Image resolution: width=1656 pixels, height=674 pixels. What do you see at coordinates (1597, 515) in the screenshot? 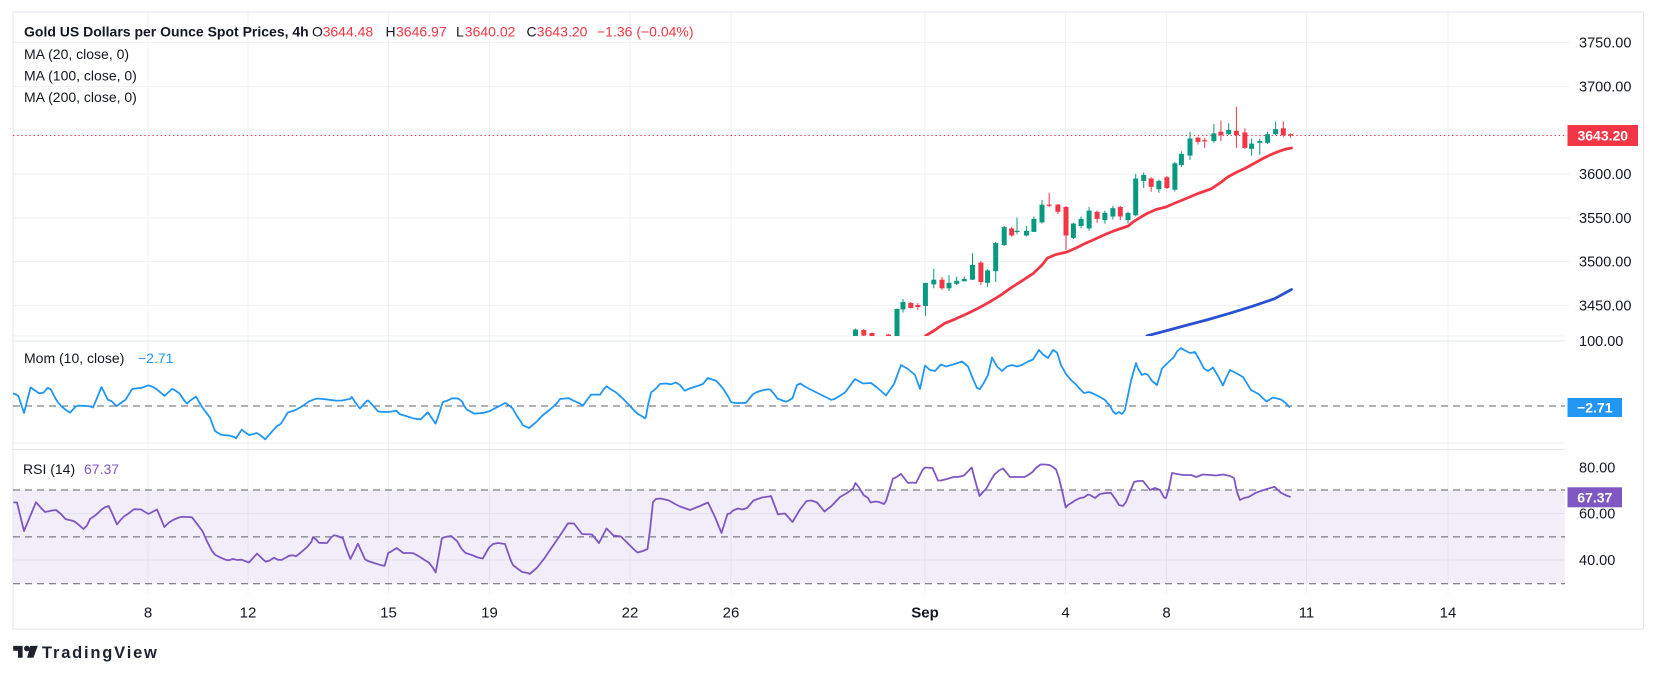
I see `svg-text: 60.00` at bounding box center [1597, 515].